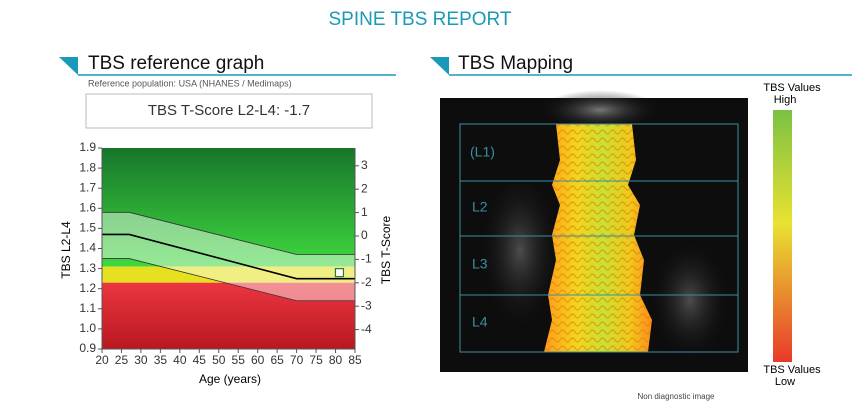 This screenshot has width=852, height=406. Describe the element at coordinates (782, 236) in the screenshot. I see `color-scale` at that location.